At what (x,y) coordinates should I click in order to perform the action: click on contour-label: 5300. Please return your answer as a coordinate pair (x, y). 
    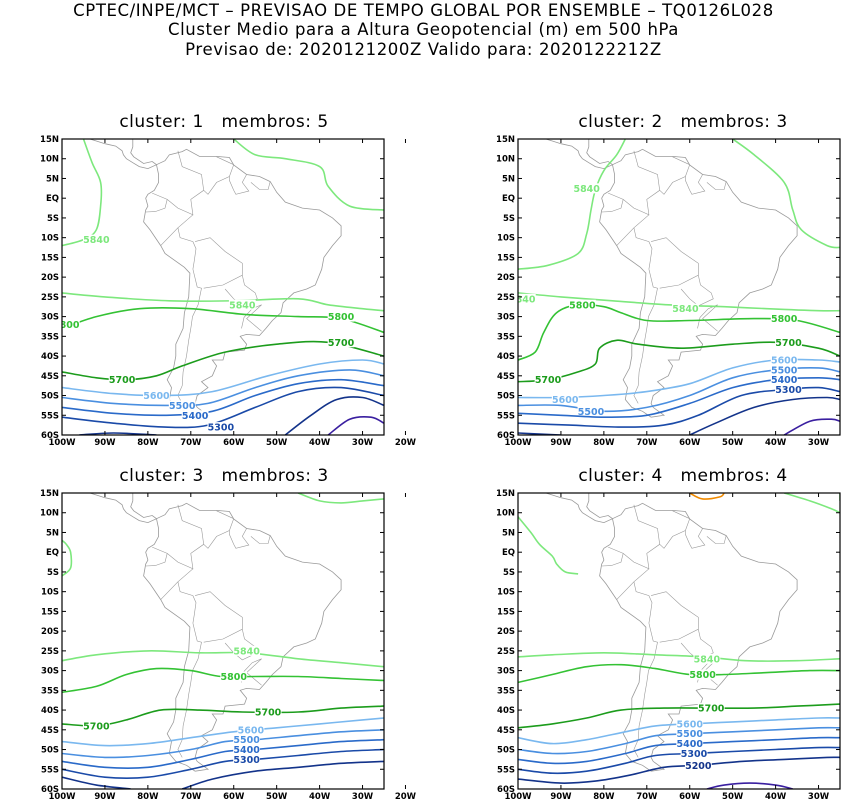
    Looking at the image, I should click on (221, 428).